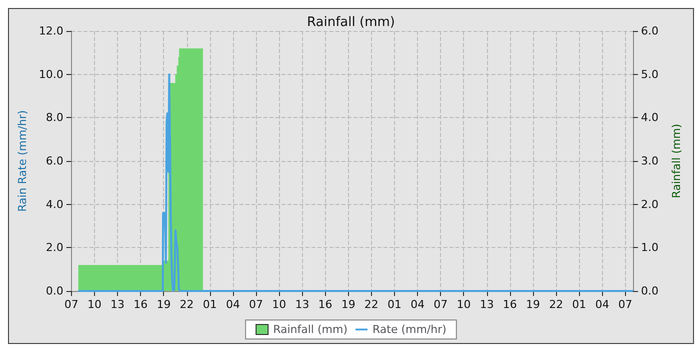 Image resolution: width=700 pixels, height=350 pixels. What do you see at coordinates (51, 31) in the screenshot?
I see `y-tick-label: 12.0` at bounding box center [51, 31].